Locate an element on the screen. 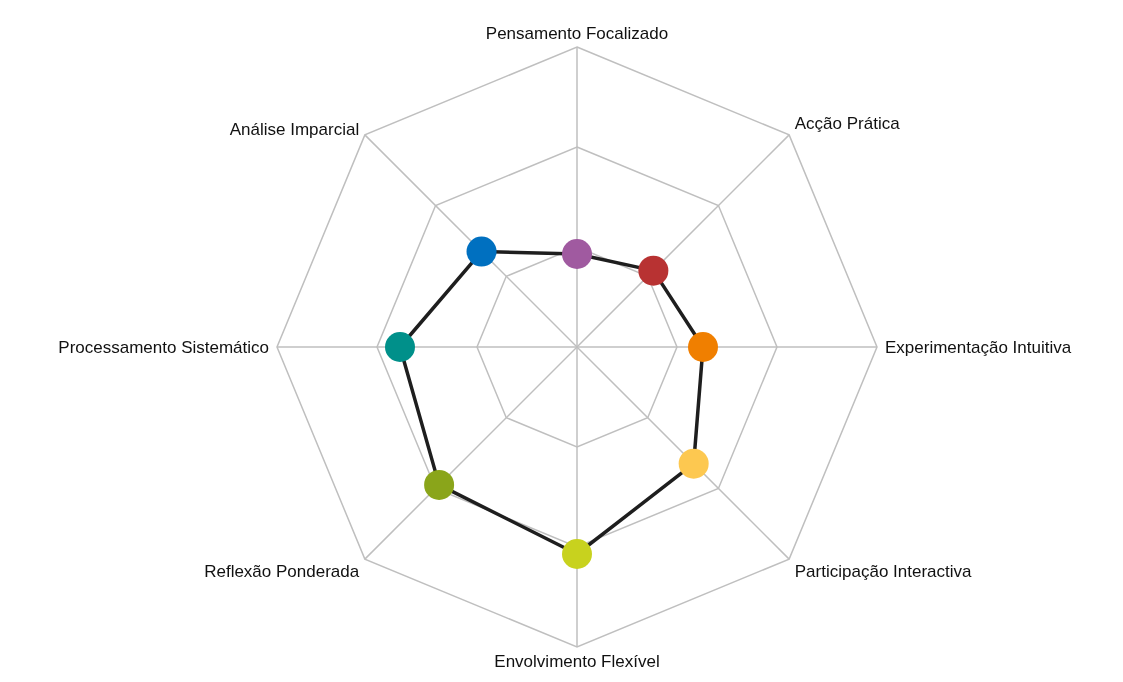 The image size is (1123, 682). spoke-label: Reflexão Ponderada is located at coordinates (282, 571).